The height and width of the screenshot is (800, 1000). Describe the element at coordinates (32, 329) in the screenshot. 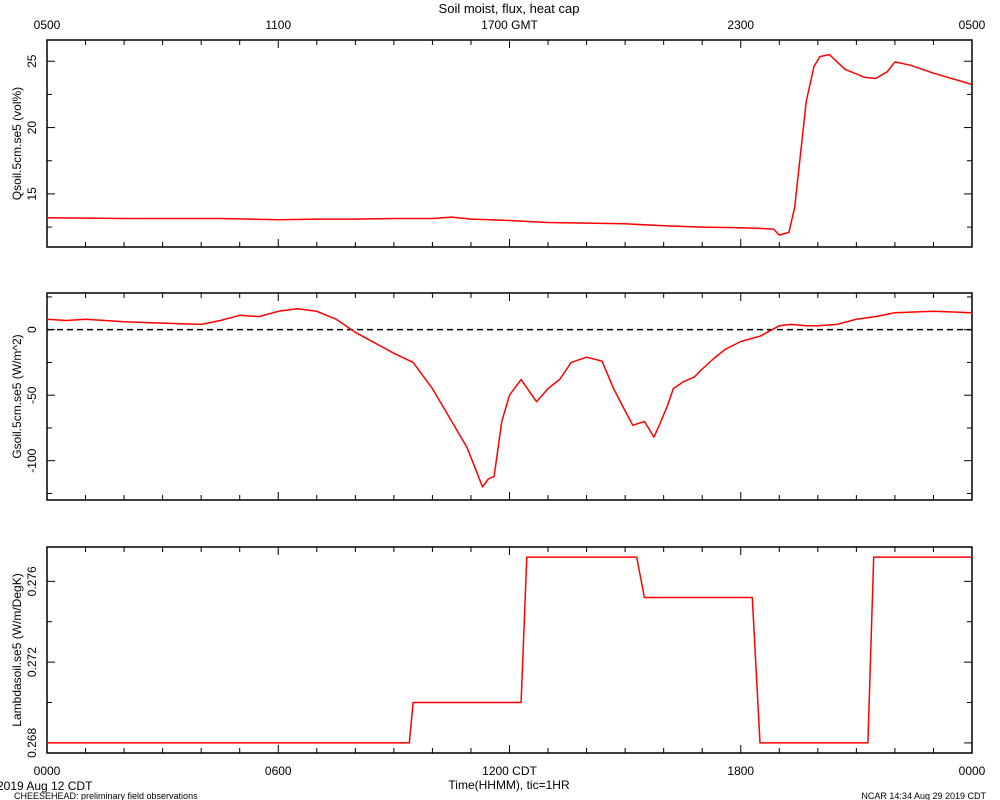

I see `y-tick-label: 0` at that location.